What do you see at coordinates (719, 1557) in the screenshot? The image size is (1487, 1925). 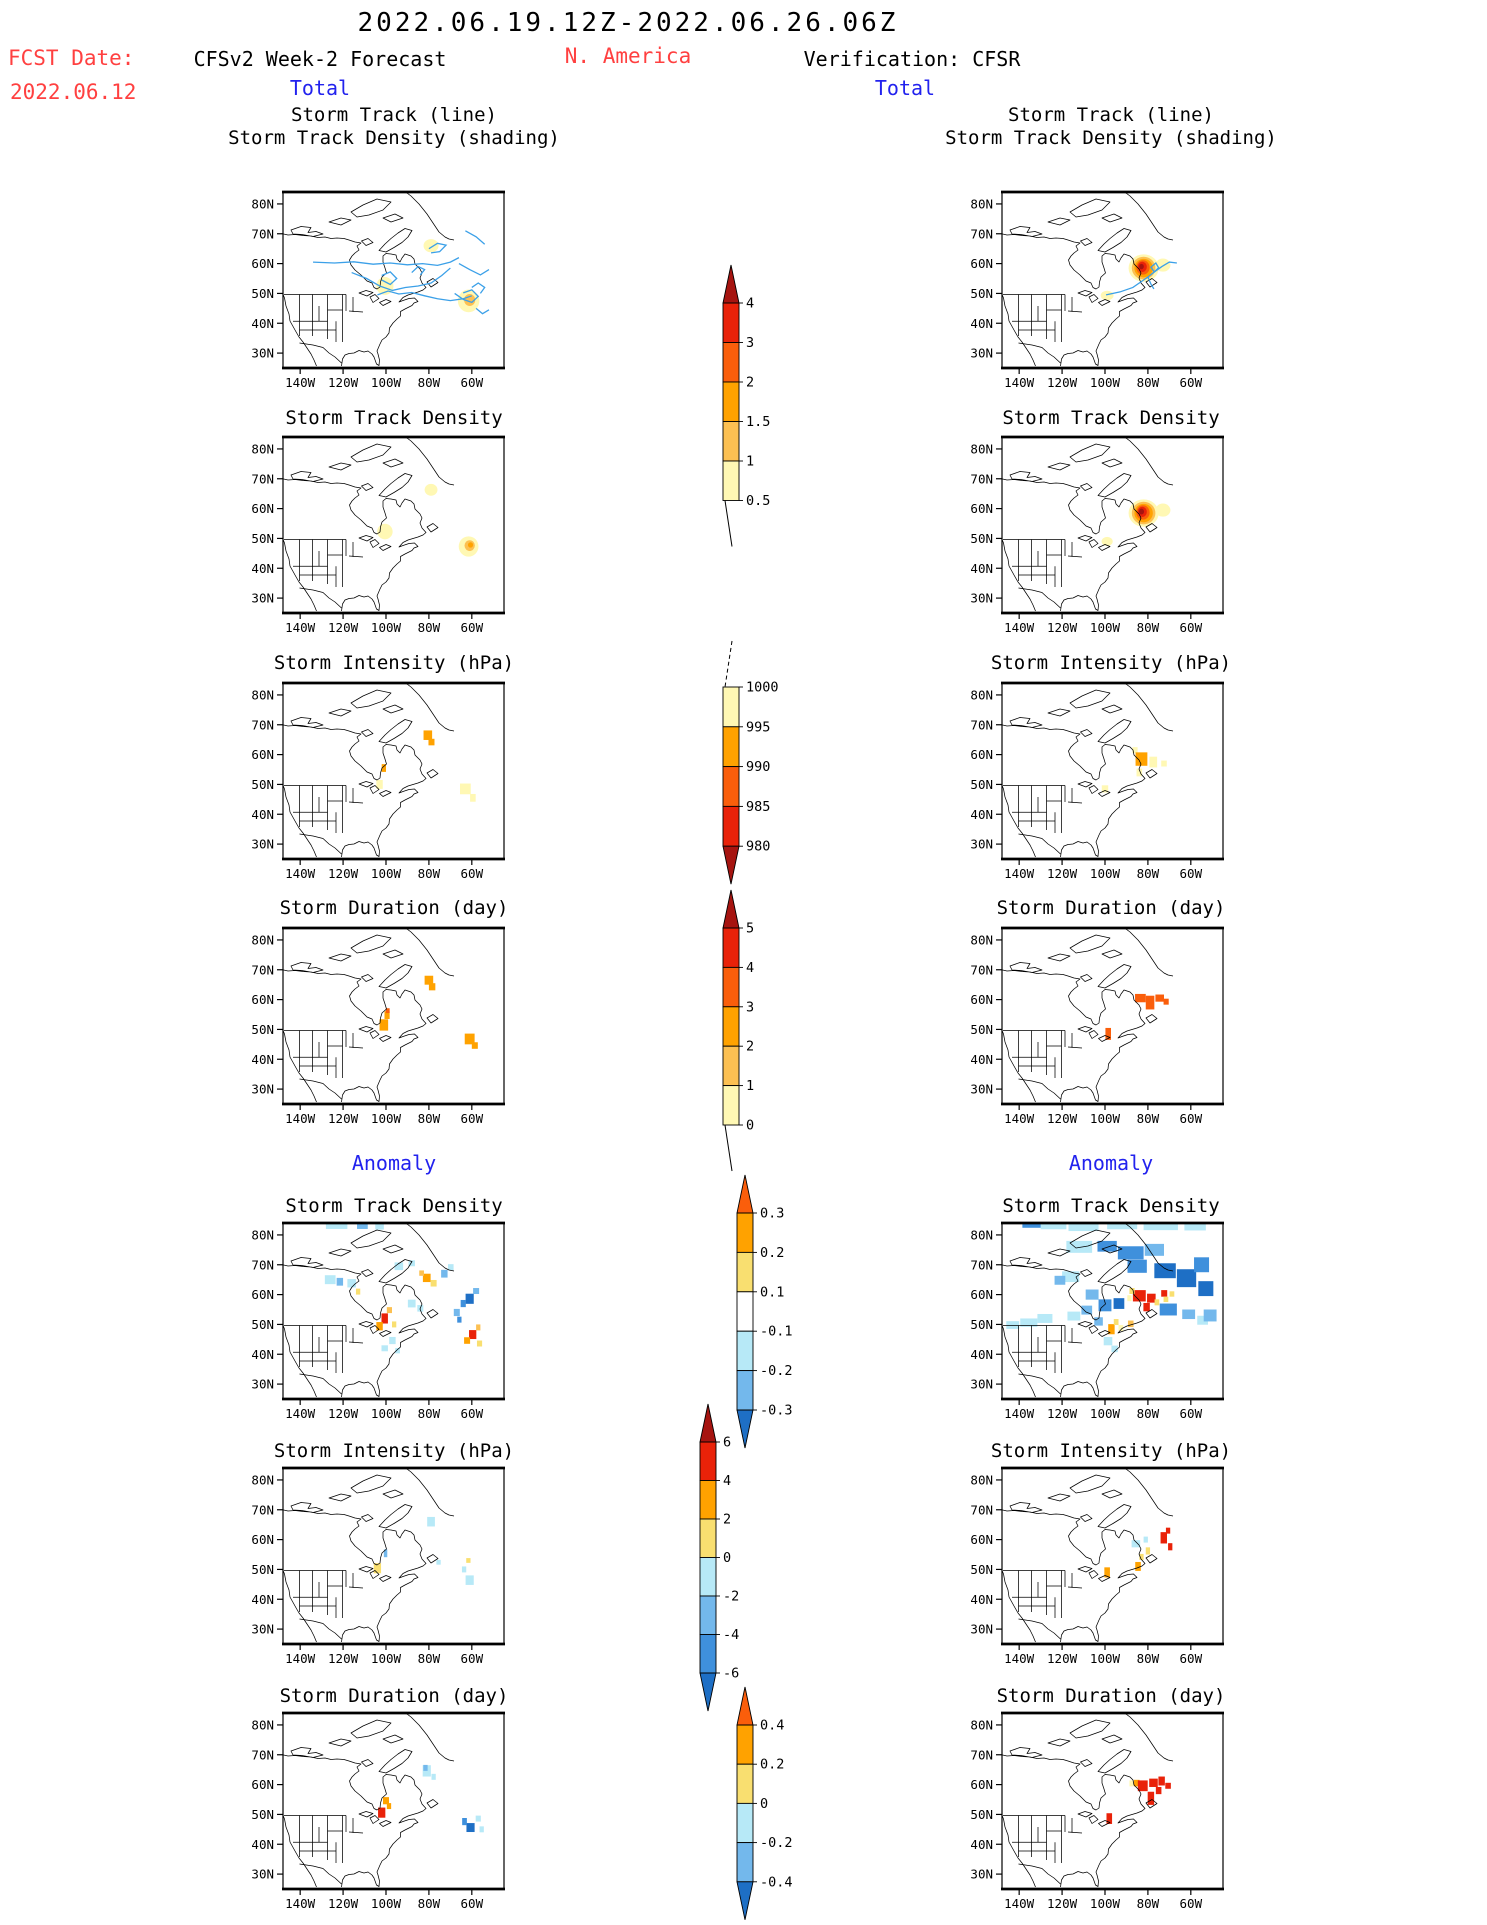 I see `colorbar-intensity-anom: 6 4 2 0 -2 -4 -6` at bounding box center [719, 1557].